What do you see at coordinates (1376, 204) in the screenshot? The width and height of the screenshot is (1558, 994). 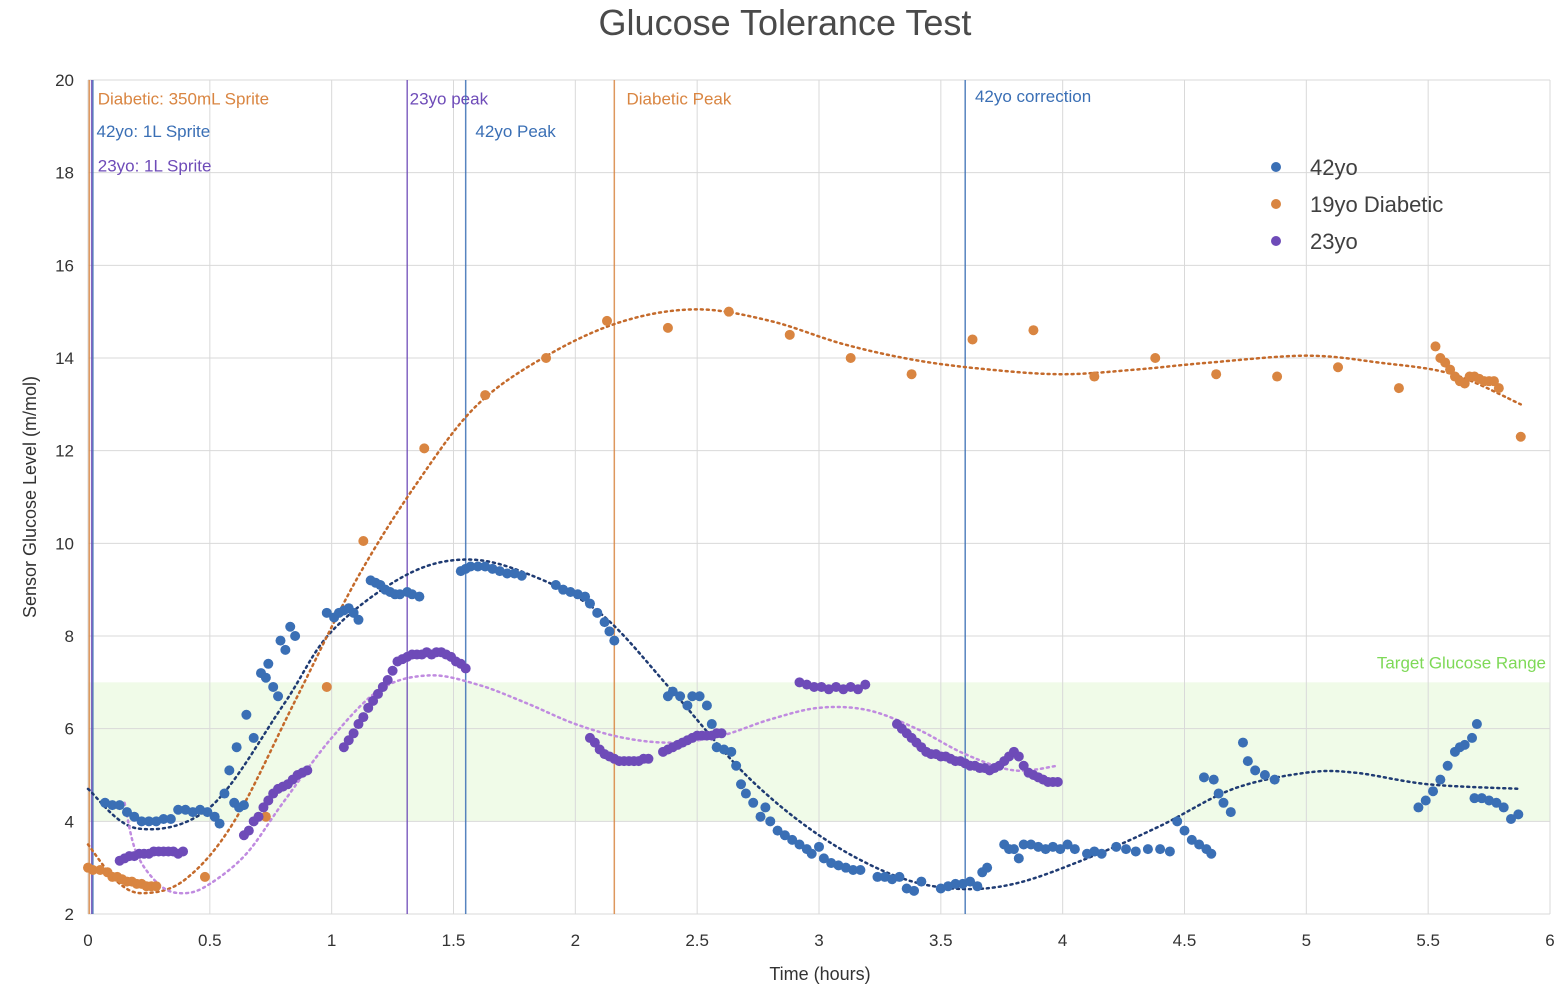 I see `legend-entry-19yo-diabetic: 19yo Diabetic` at bounding box center [1376, 204].